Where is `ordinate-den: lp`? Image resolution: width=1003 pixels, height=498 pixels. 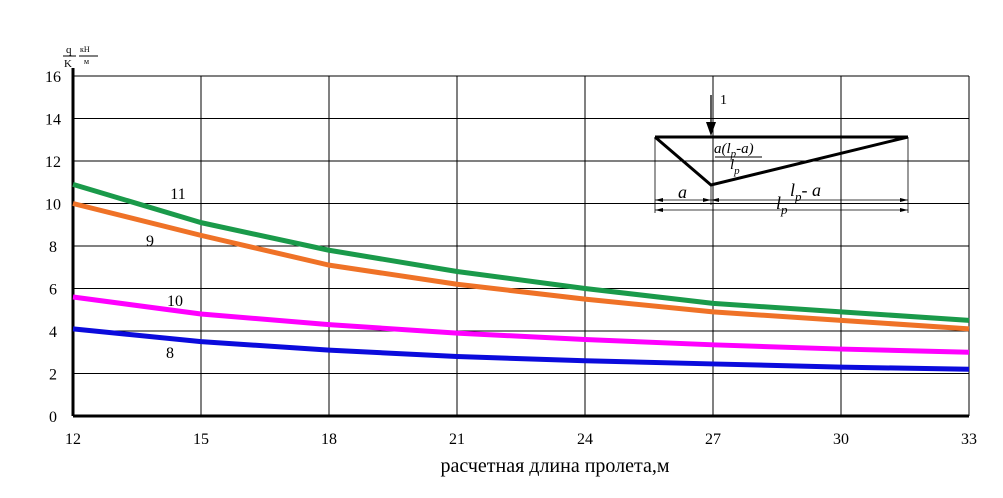 ordinate-den: lp is located at coordinates (735, 167).